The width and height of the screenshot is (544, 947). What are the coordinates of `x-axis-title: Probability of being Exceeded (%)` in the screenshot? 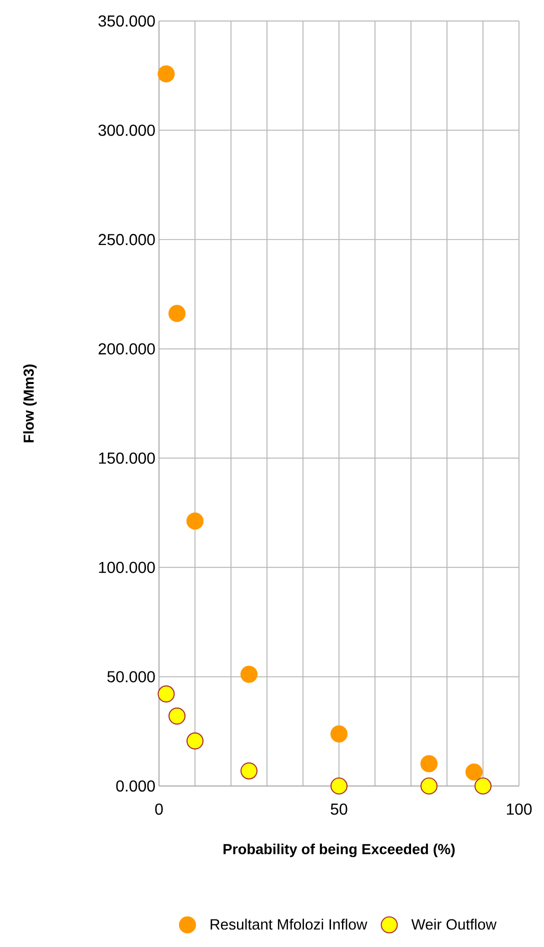 It's located at (339, 851).